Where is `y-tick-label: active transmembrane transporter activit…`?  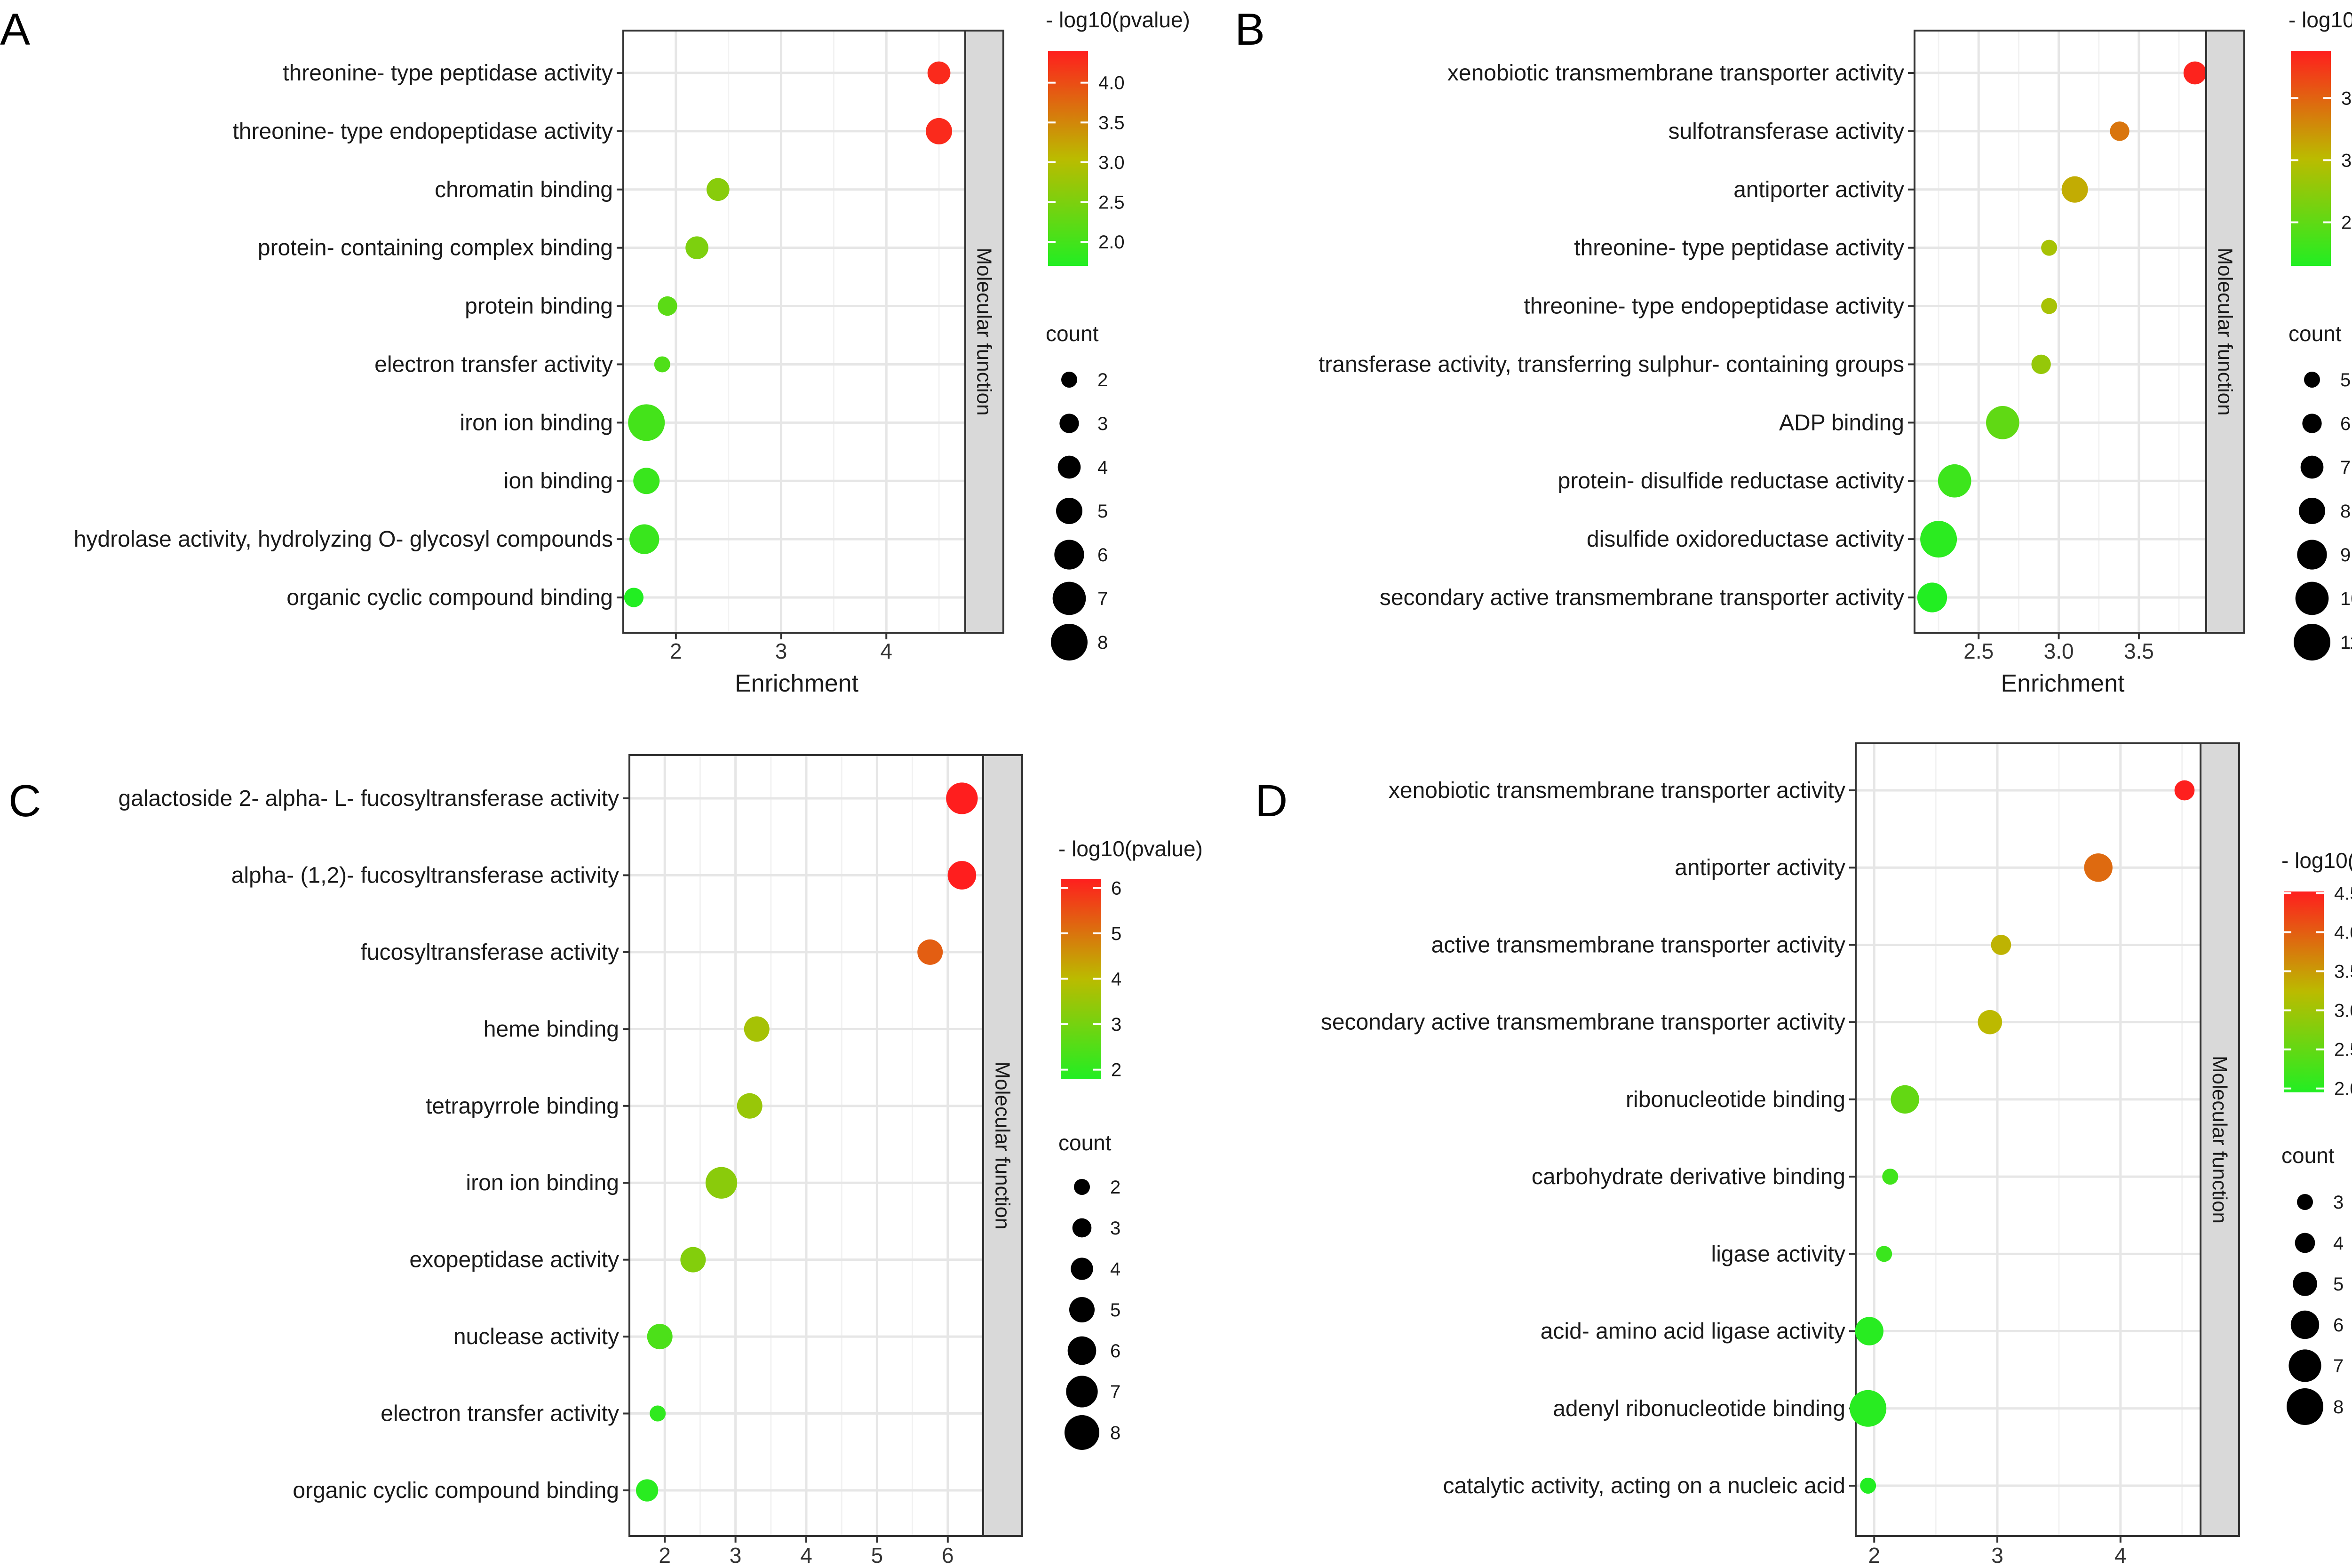
y-tick-label: active transmembrane transporter activit… is located at coordinates (1638, 944).